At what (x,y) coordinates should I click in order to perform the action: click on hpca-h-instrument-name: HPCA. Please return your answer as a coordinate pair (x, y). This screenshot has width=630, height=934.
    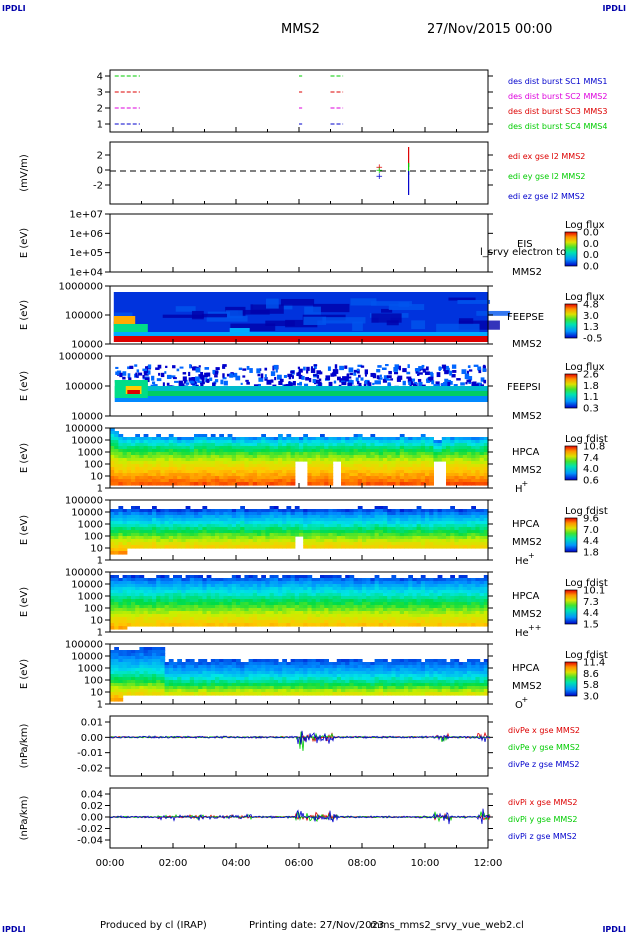
    Looking at the image, I should click on (526, 452).